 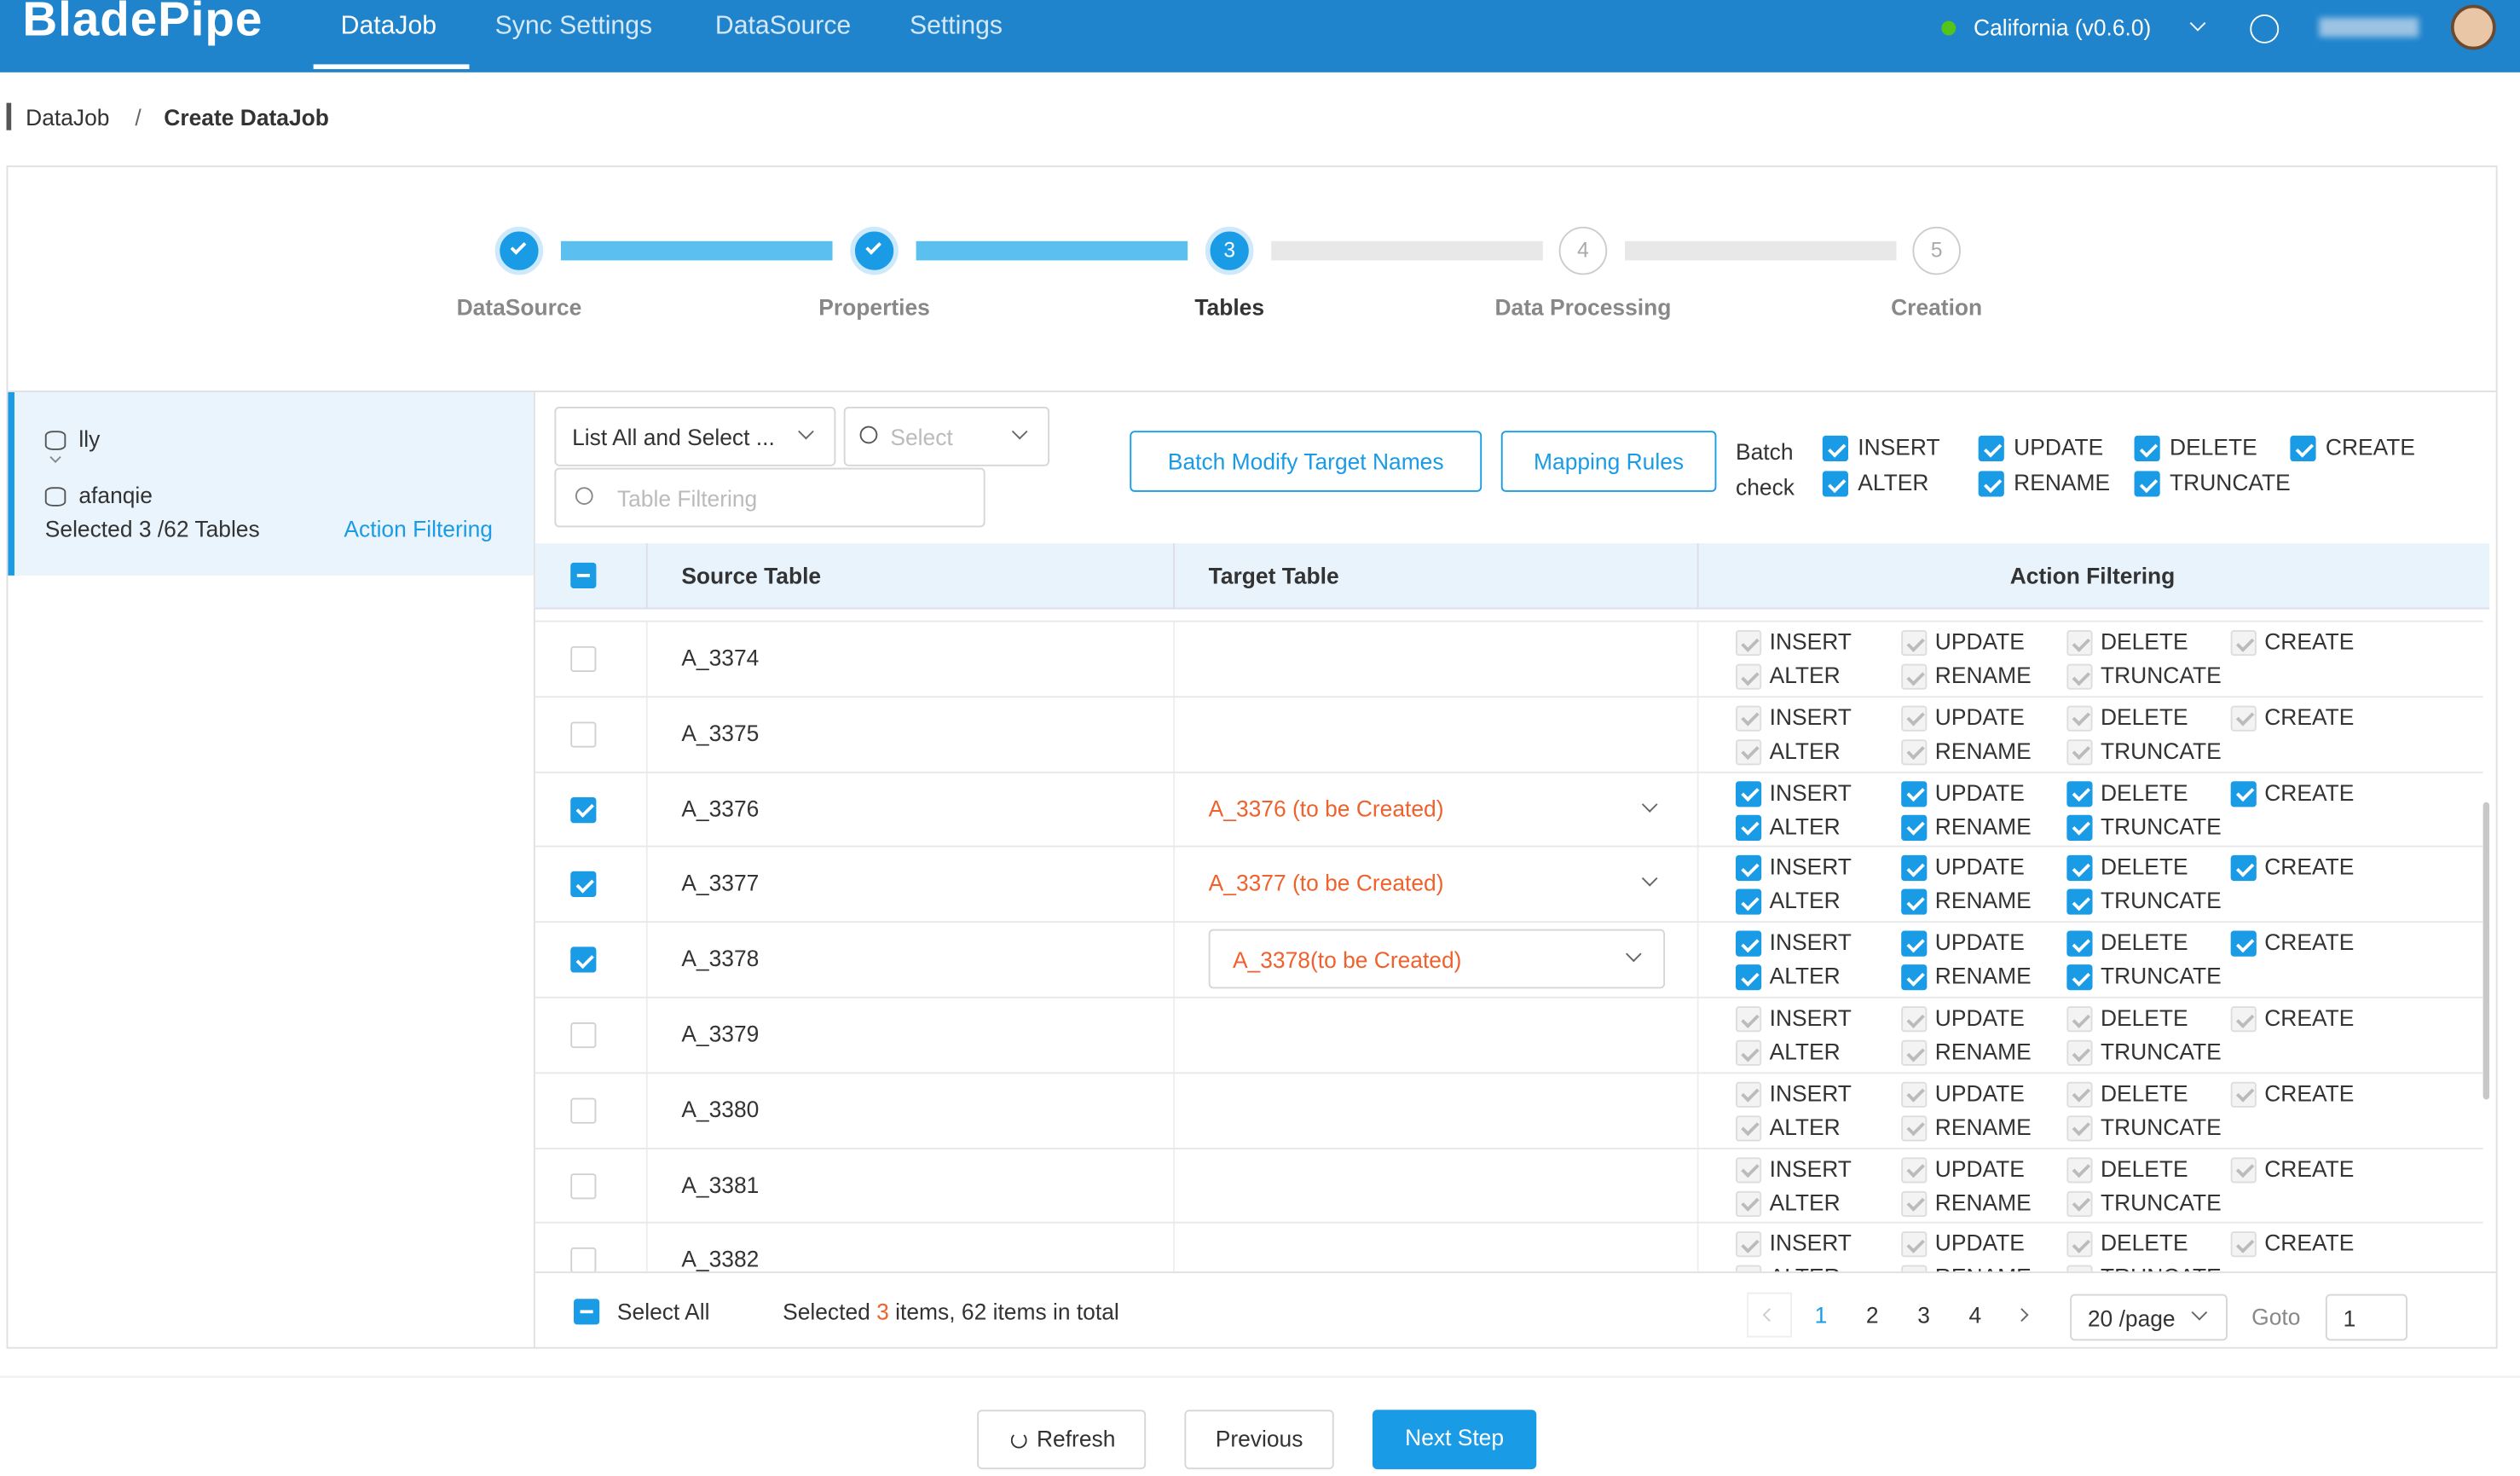 I want to click on help-icon, so click(x=2265, y=29).